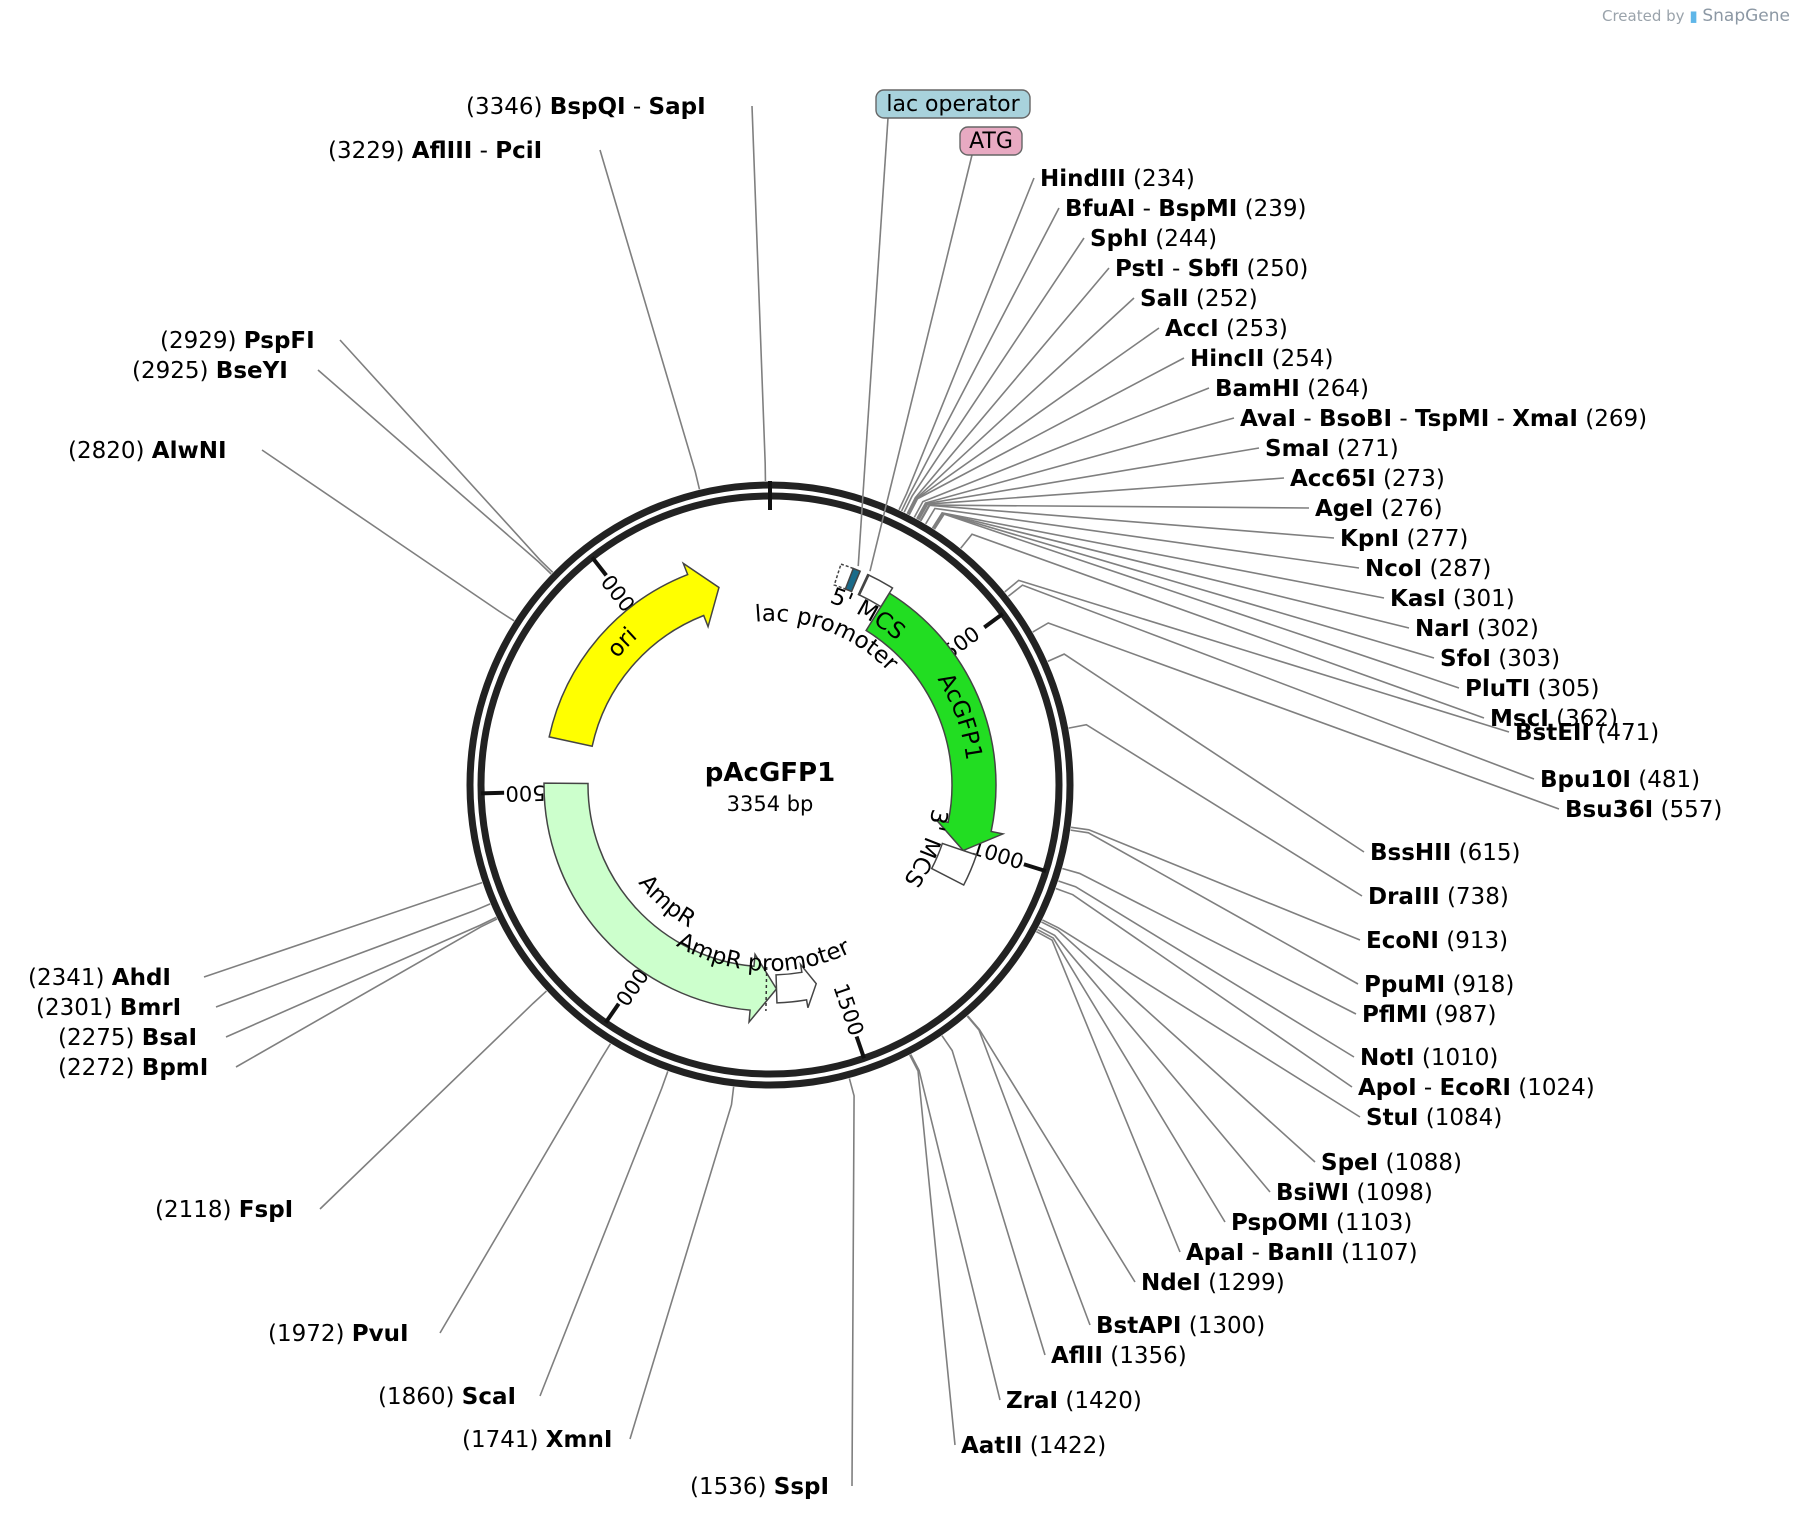  What do you see at coordinates (1437, 941) in the screenshot?
I see `site-label-econi: EcoNI (913)` at bounding box center [1437, 941].